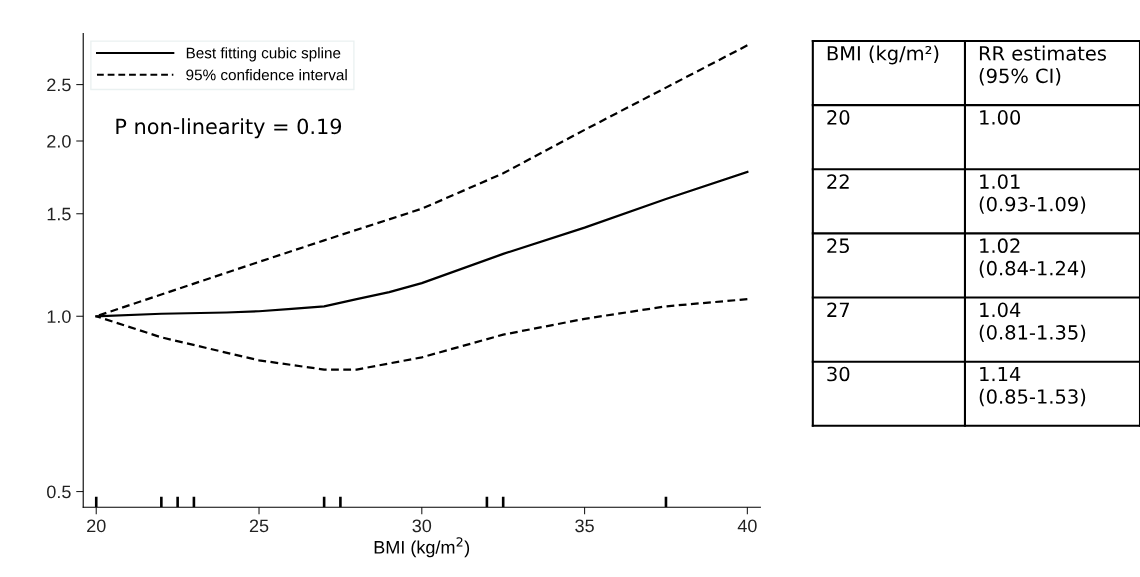 Image resolution: width=1140 pixels, height=577 pixels. I want to click on text: 1.00, so click(1000, 117).